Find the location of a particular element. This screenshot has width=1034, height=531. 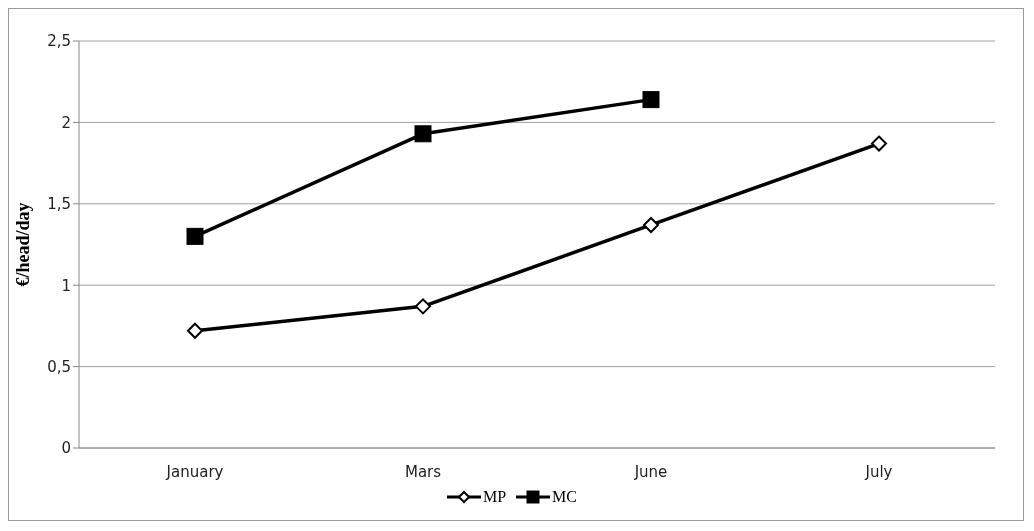

x-tick-label: January is located at coordinates (194, 471).